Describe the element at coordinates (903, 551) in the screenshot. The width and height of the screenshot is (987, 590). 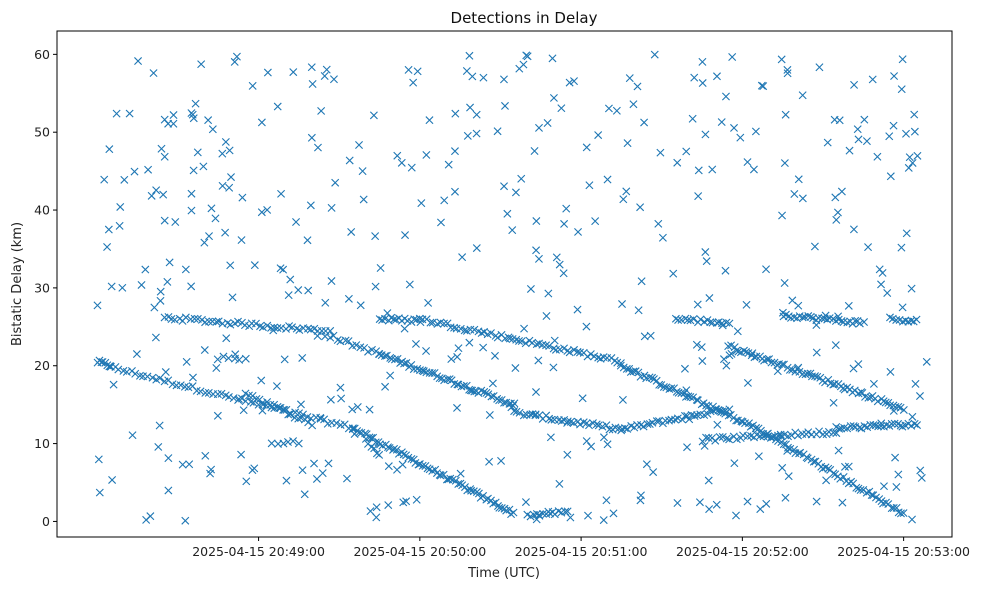
I see `x-tick-label-4: 2025-04-15 20:53:00` at that location.